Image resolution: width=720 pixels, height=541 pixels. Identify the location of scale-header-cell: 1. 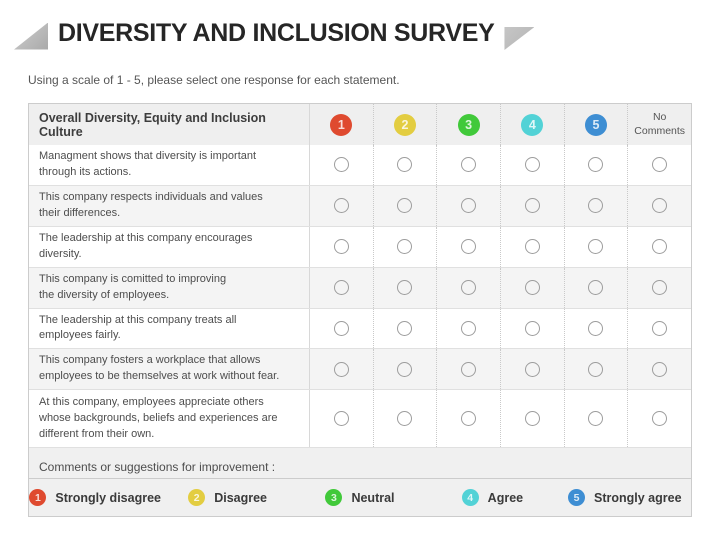
(341, 124).